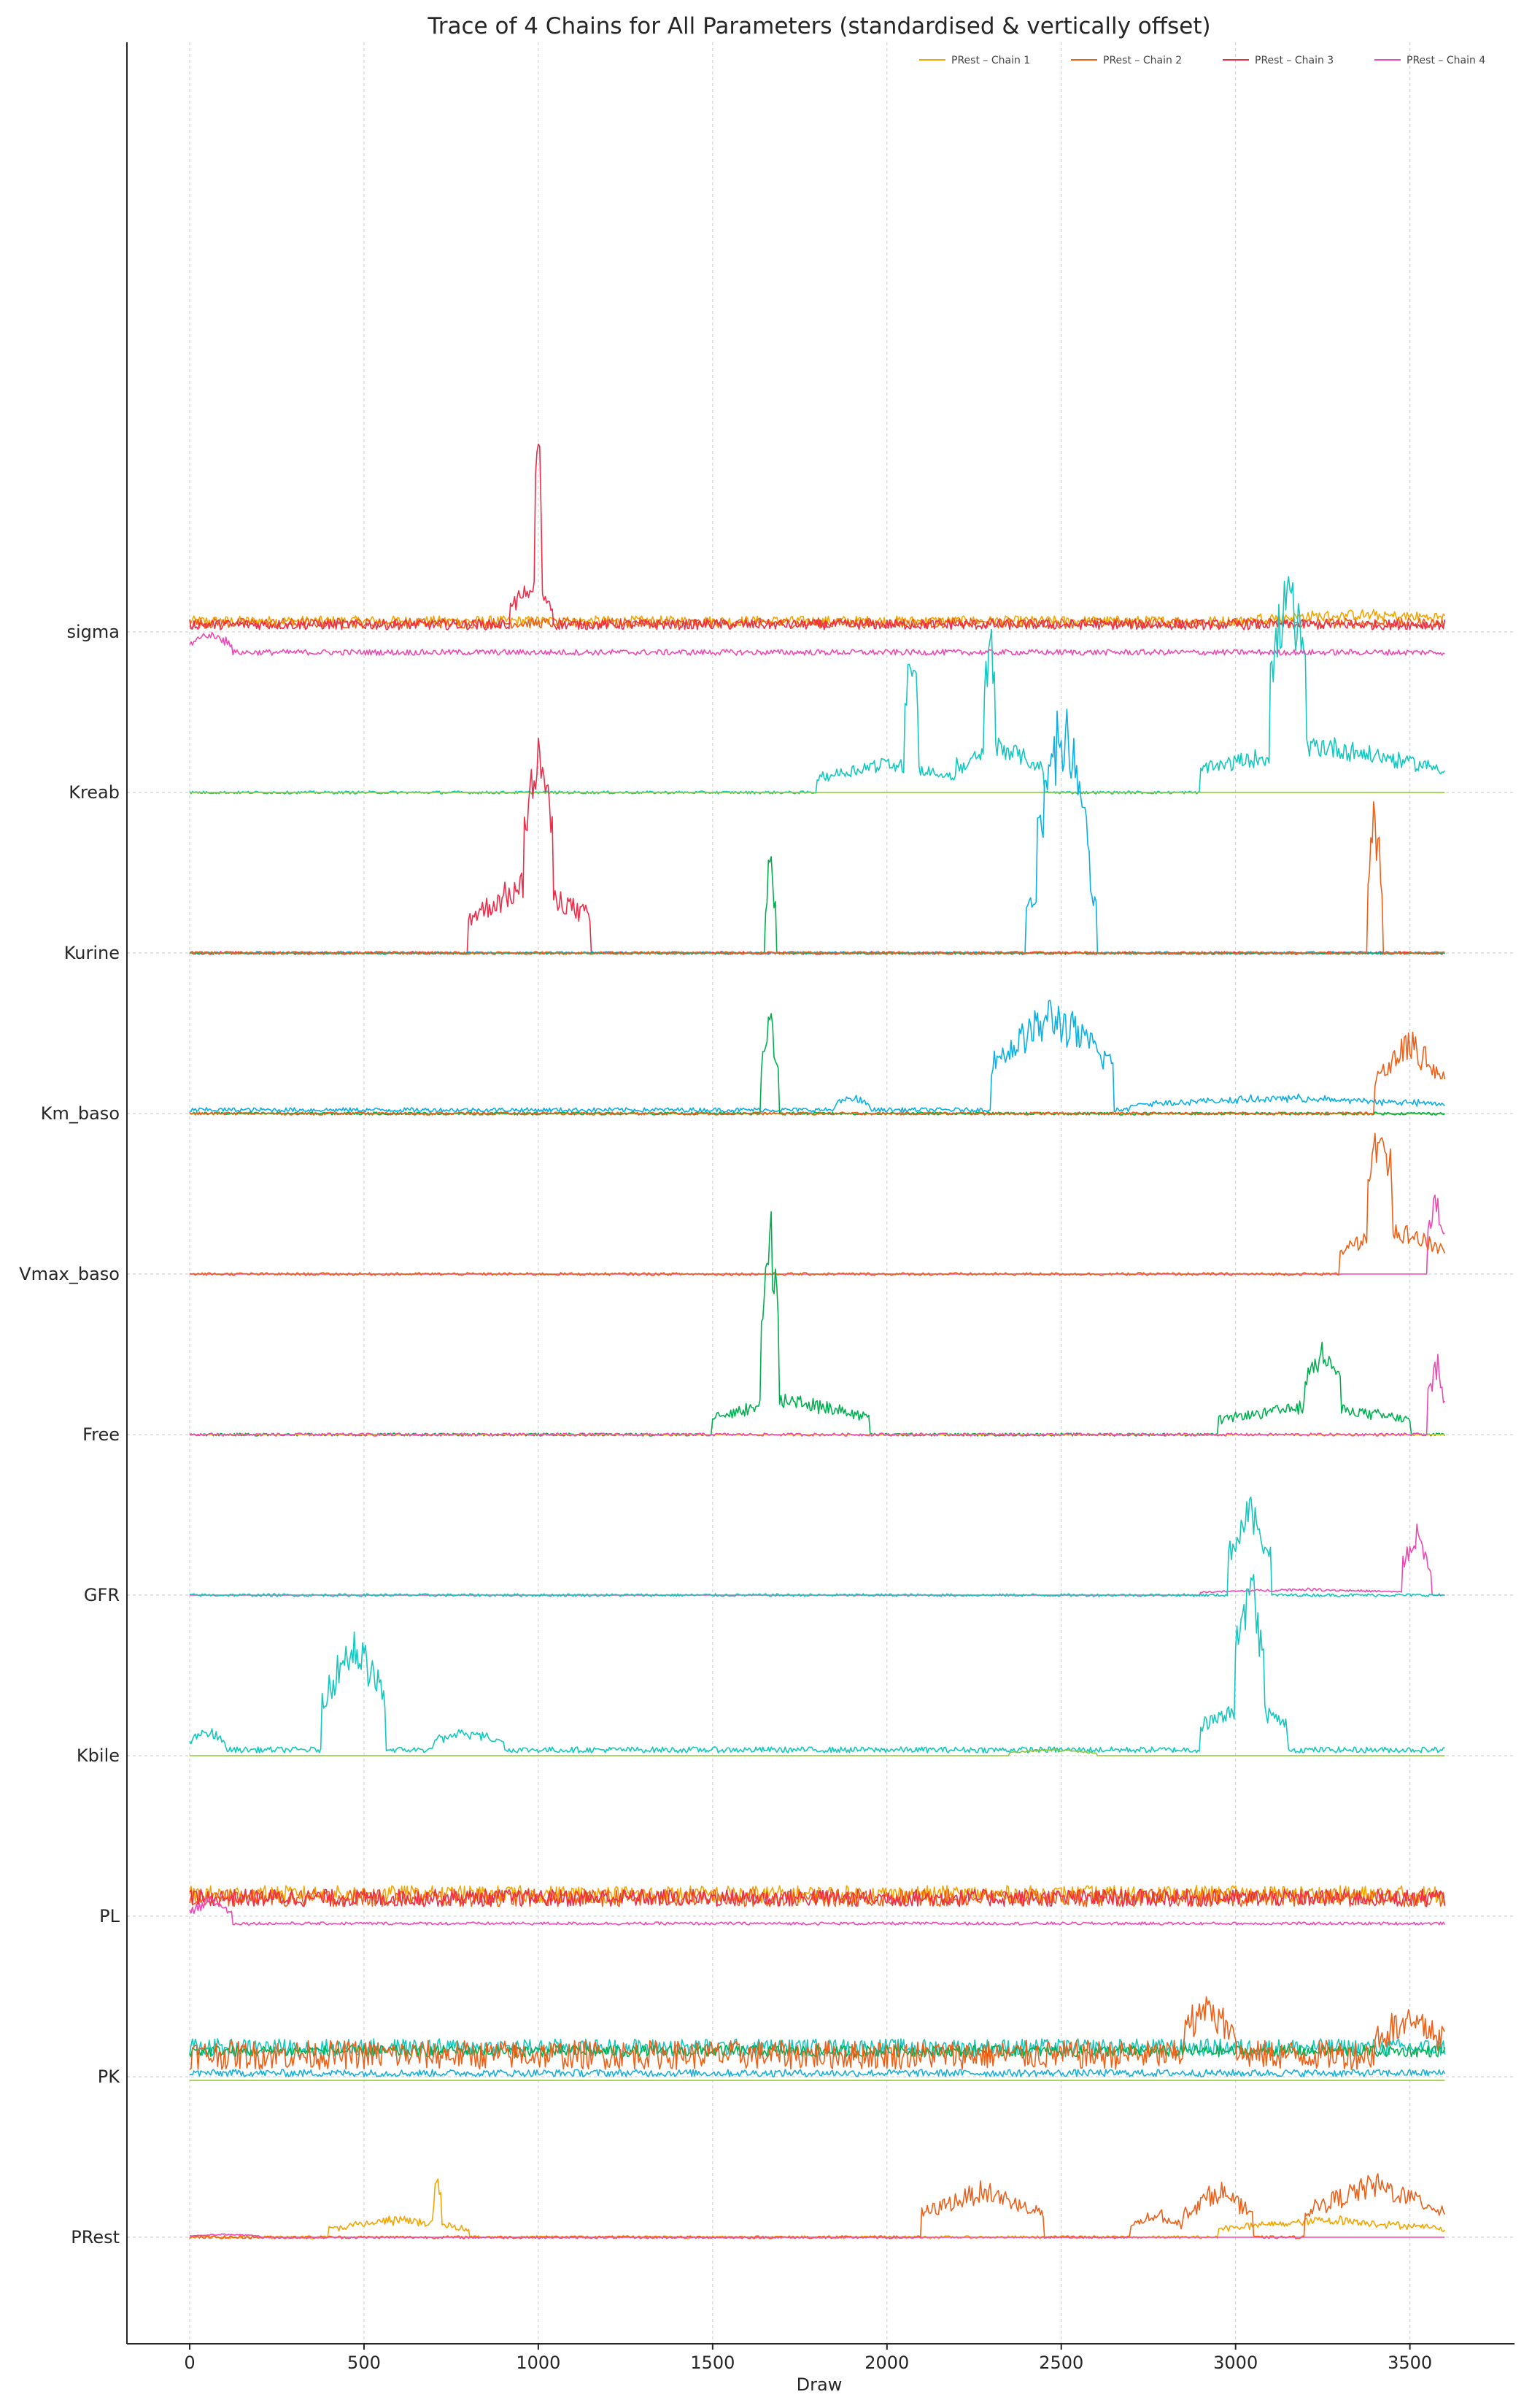  What do you see at coordinates (887, 2363) in the screenshot?
I see `x-tick-2000: 2000` at bounding box center [887, 2363].